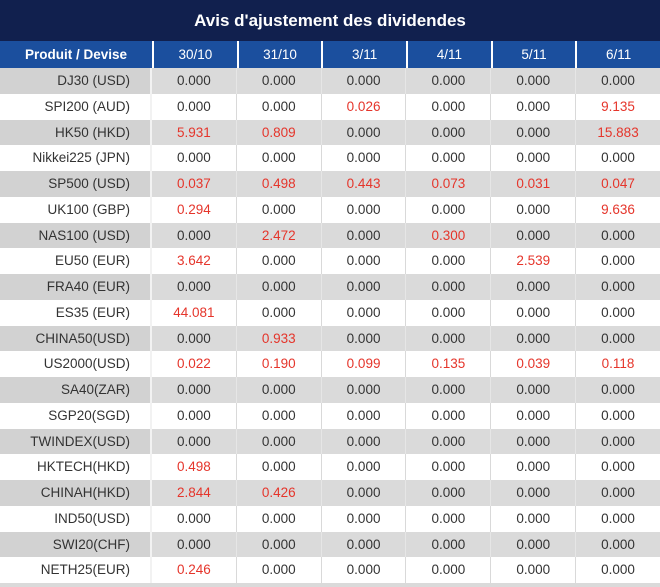 The image size is (660, 587). Describe the element at coordinates (617, 54) in the screenshot. I see `column-header-date: 6/11` at that location.